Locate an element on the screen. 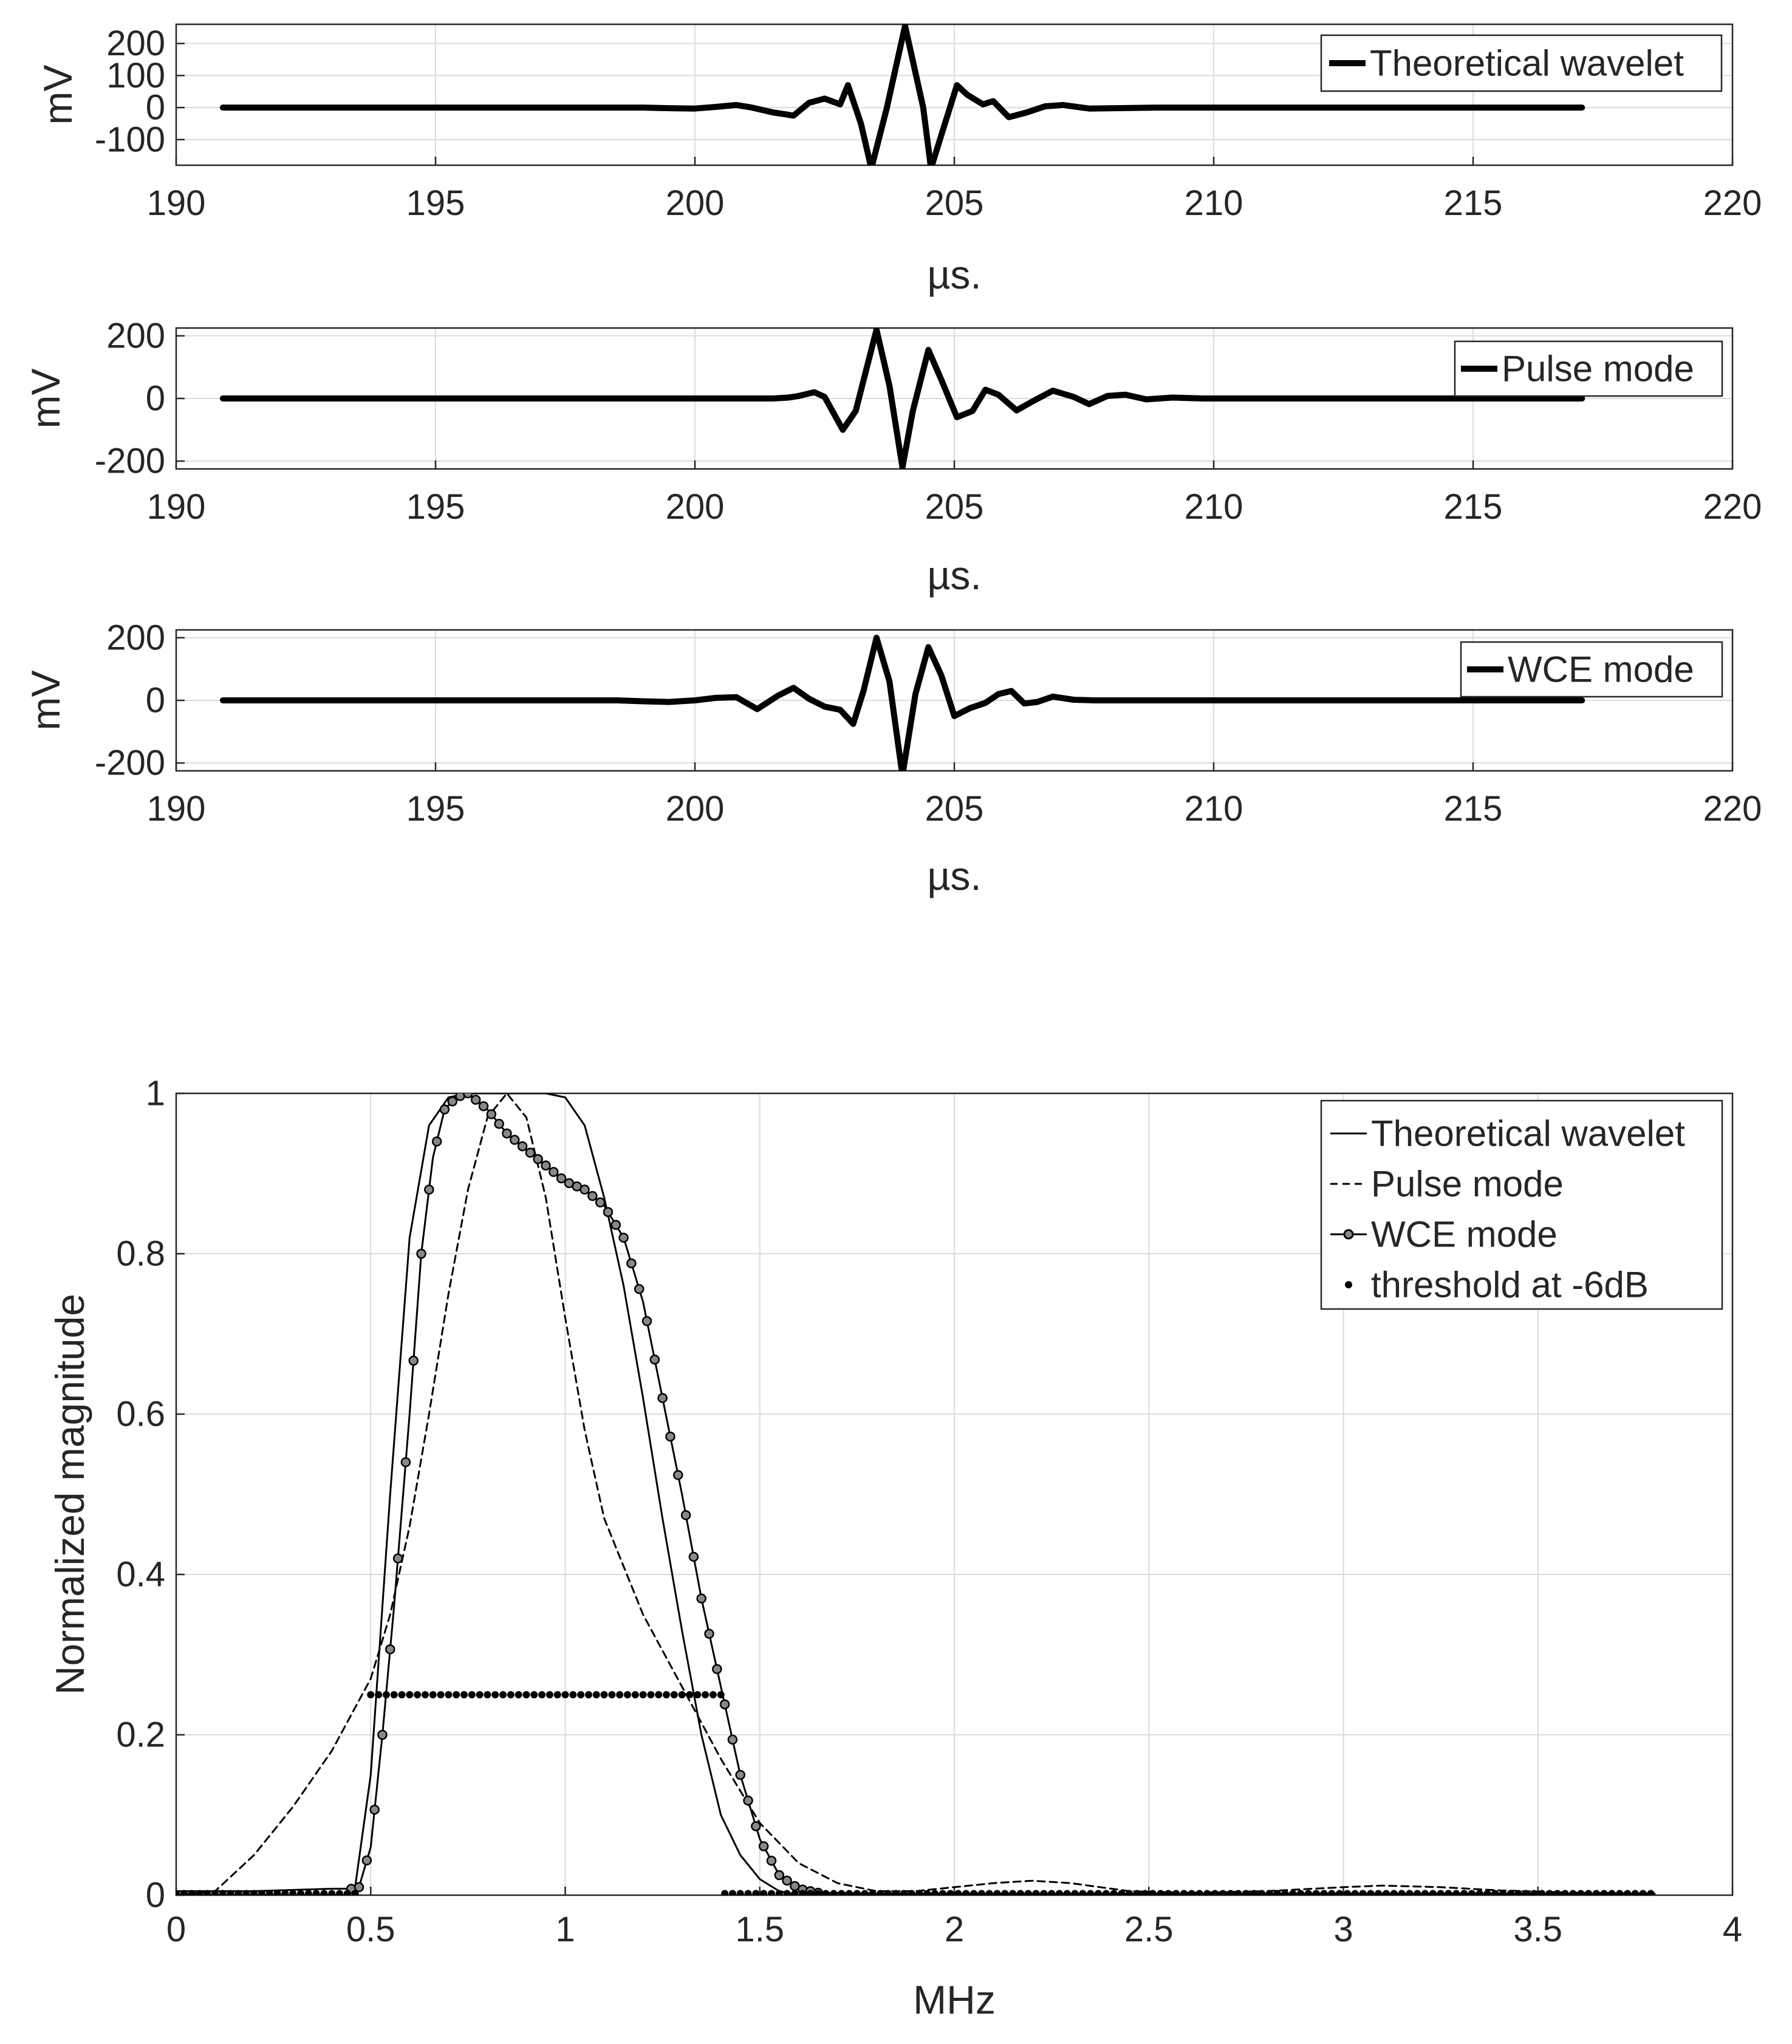 The width and height of the screenshot is (1792, 2044). y-axis-label: mV is located at coordinates (45, 399).